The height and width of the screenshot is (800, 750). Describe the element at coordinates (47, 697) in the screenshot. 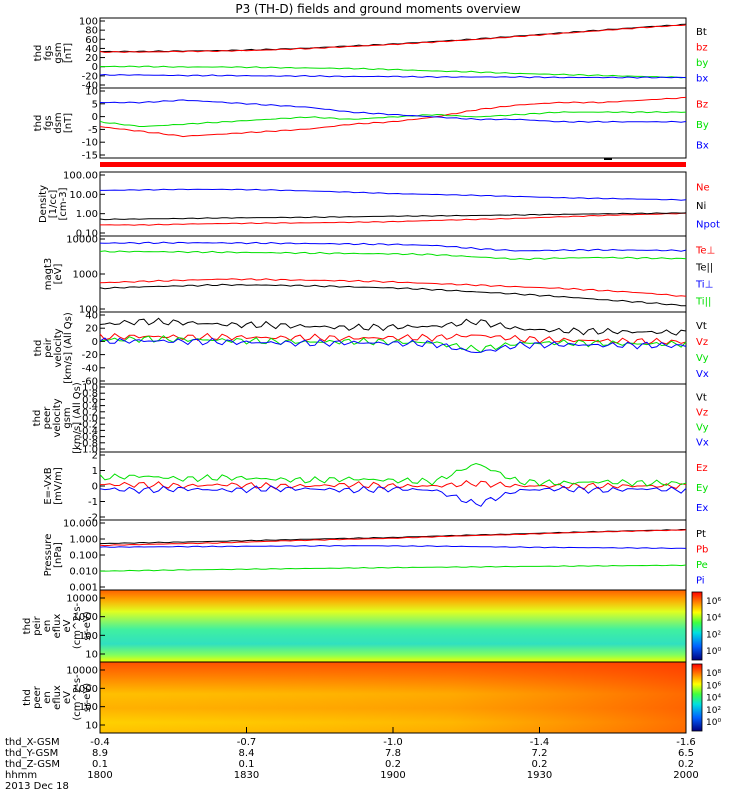

I see `y-axis-label: en` at that location.